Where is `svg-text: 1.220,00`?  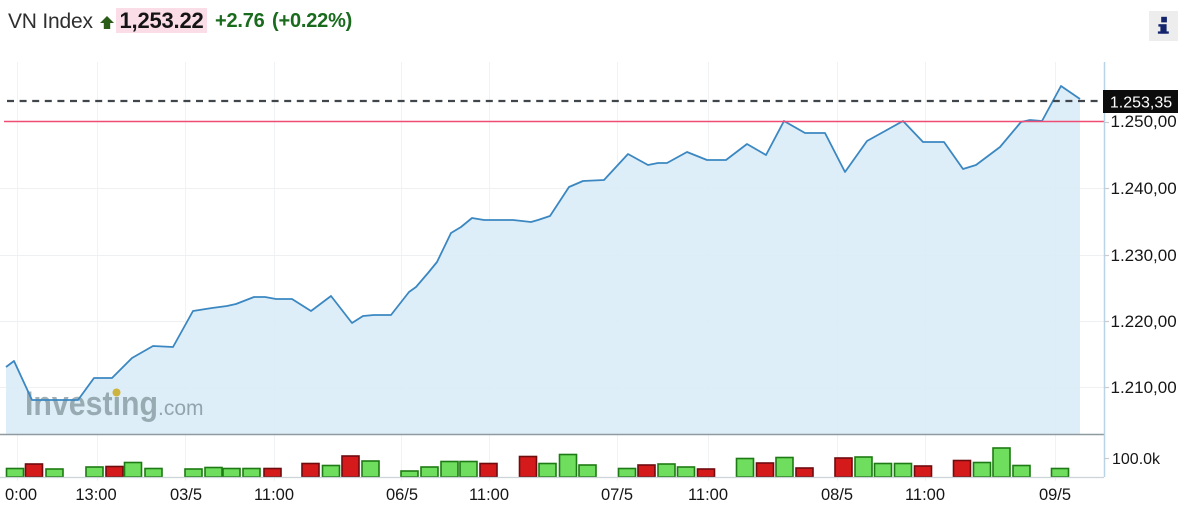 svg-text: 1.220,00 is located at coordinates (1144, 321).